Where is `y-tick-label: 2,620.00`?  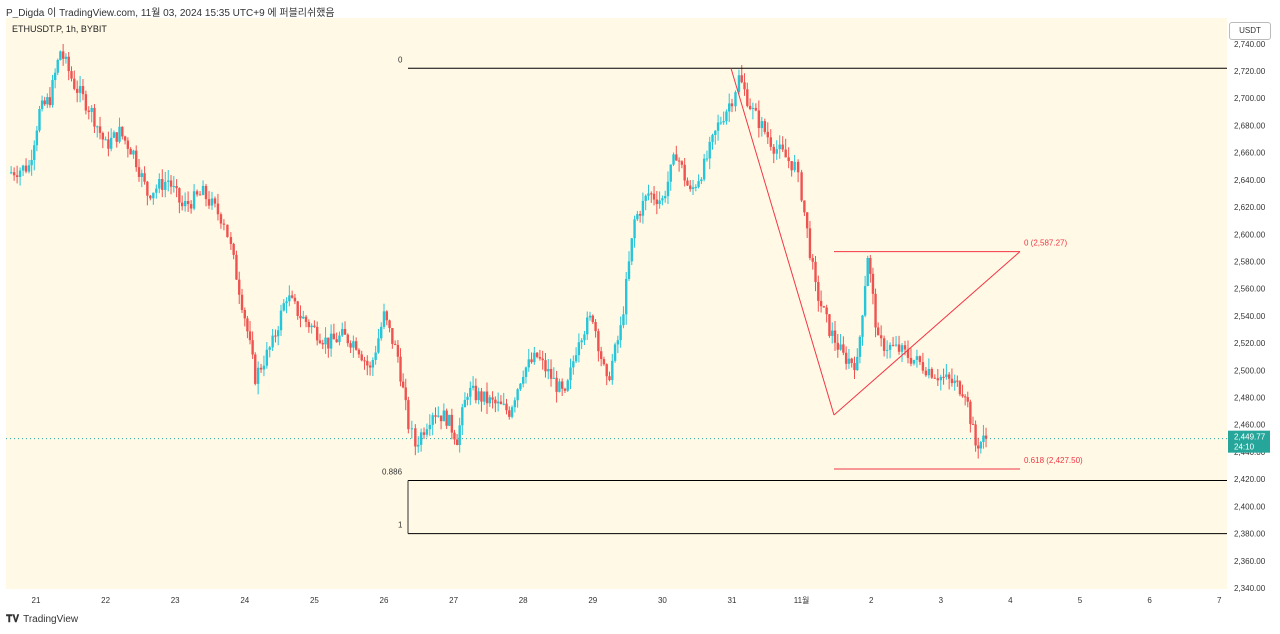
y-tick-label: 2,620.00 is located at coordinates (1250, 207).